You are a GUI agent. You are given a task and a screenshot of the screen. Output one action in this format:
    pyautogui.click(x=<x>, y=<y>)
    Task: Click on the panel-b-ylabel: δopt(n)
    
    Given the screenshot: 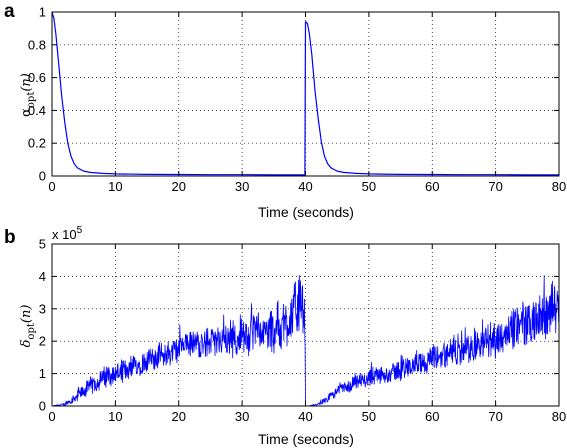 What is the action you would take?
    pyautogui.click(x=28, y=326)
    